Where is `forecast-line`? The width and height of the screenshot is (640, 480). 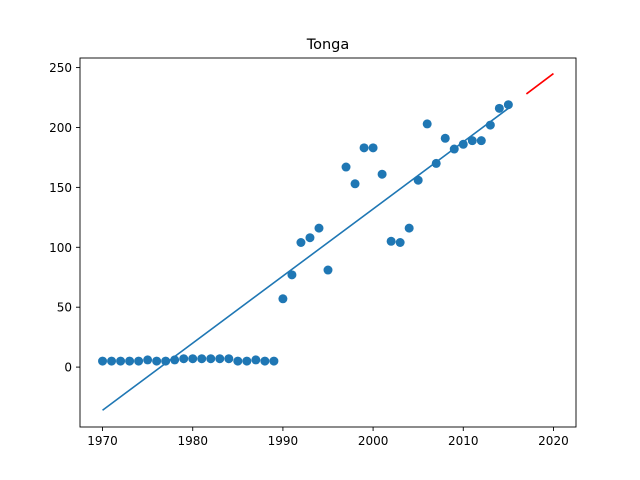
forecast-line is located at coordinates (539, 83).